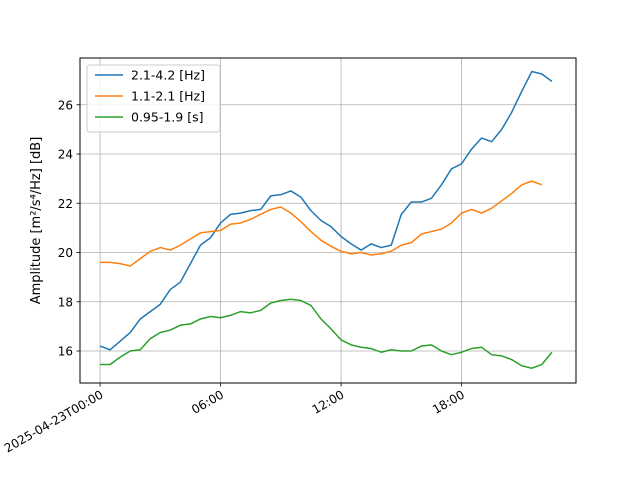 This screenshot has width=640, height=480. I want to click on legend: 2.1-4.2 [Hz] 1.1-2.1 [Hz] 0.95-1.9 [s], so click(153, 98).